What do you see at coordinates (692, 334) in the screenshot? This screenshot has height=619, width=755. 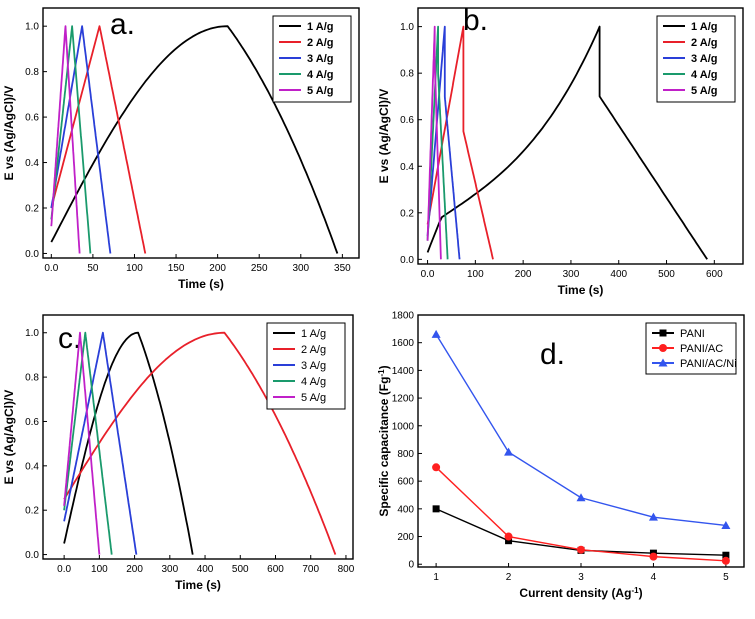 I see `legend-label: PANI` at bounding box center [692, 334].